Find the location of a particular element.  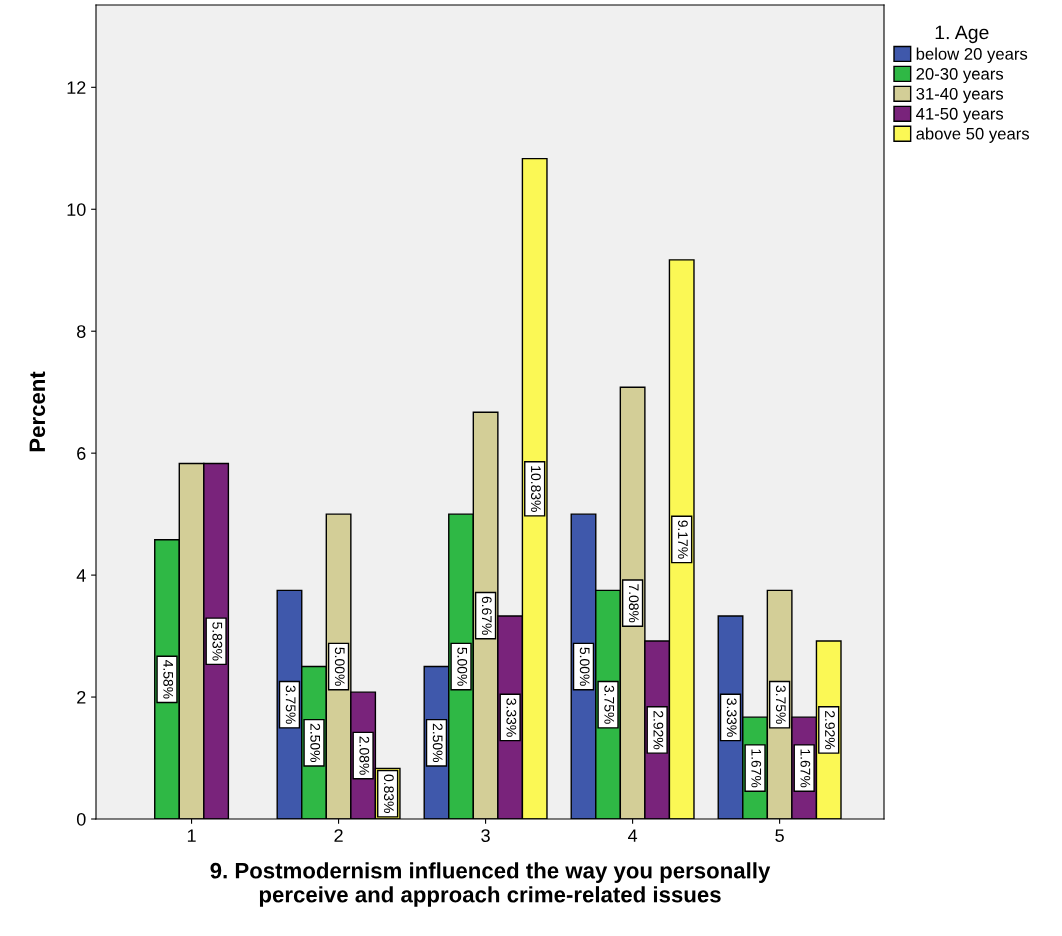

y-tick-label: 6 is located at coordinates (81, 453).